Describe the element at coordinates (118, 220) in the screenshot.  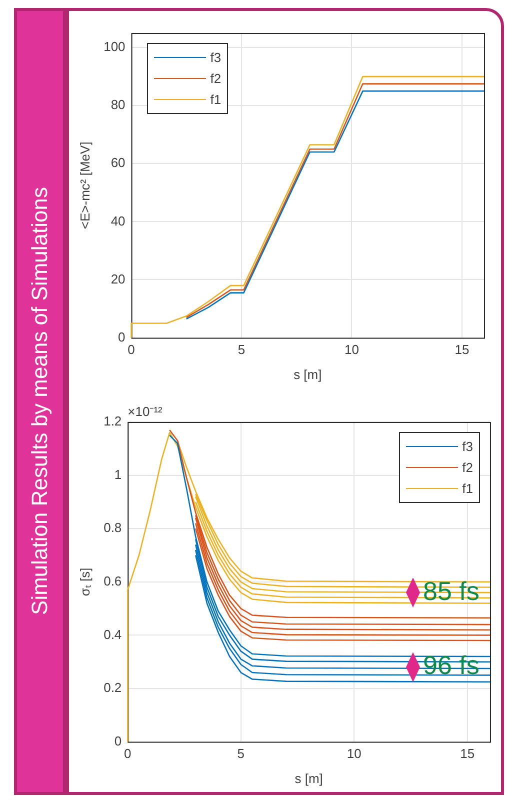
I see `y-tick-label: 40` at that location.